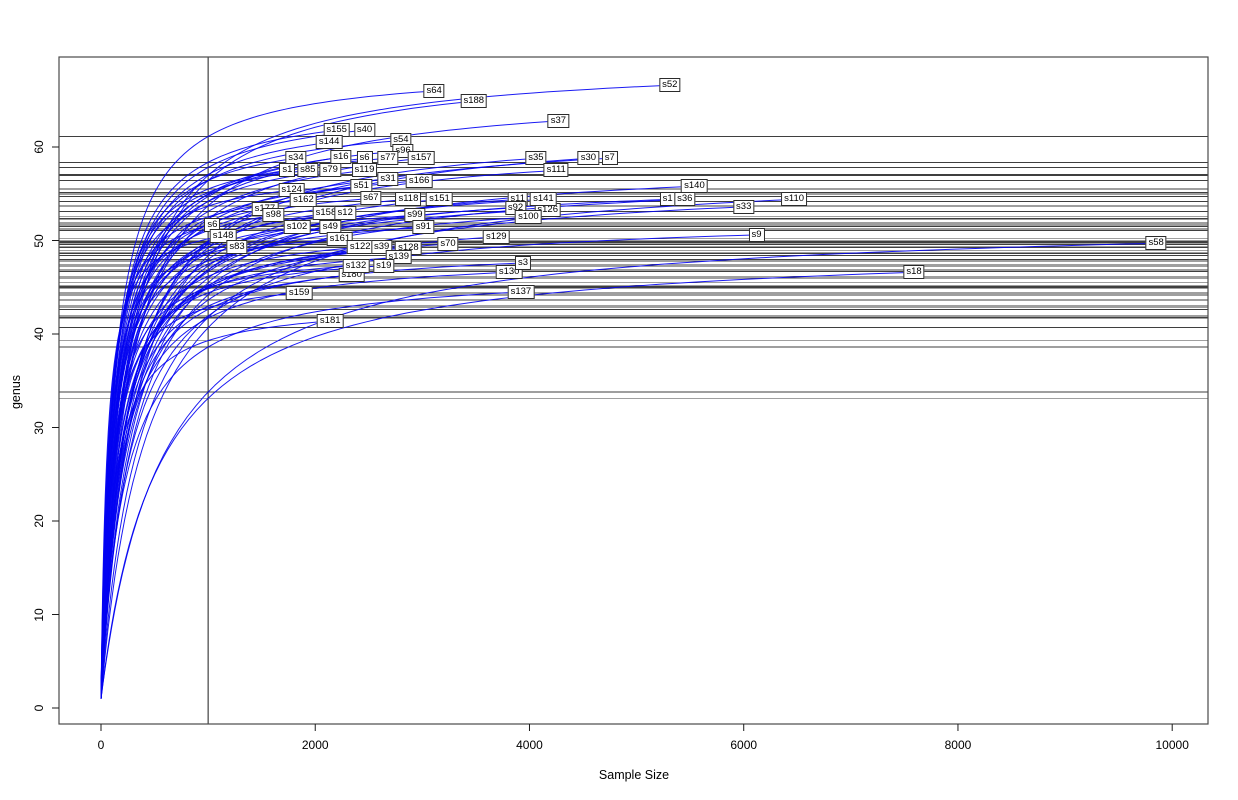 This screenshot has width=1238, height=800. What do you see at coordinates (315, 745) in the screenshot?
I see `x-tick-label: 2000` at bounding box center [315, 745].